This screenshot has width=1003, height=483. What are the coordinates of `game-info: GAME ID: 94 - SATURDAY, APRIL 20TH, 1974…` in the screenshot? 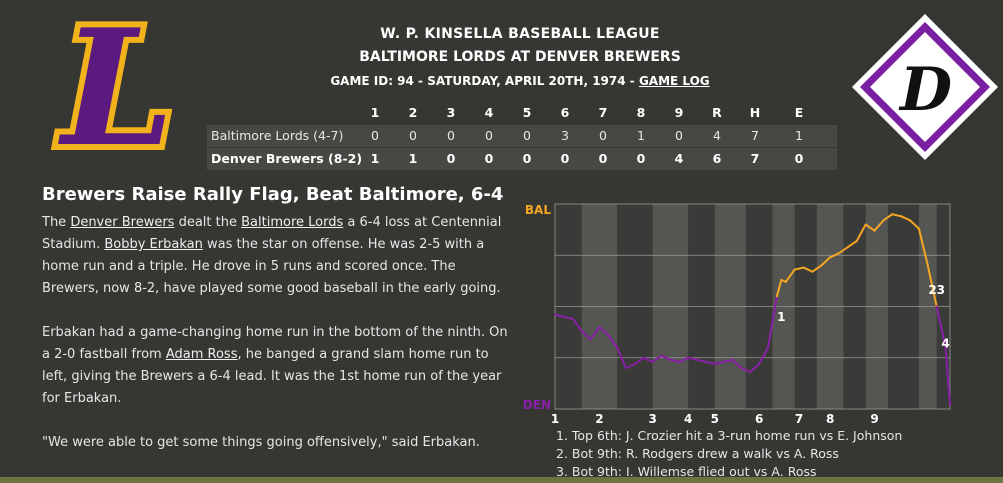 It's located at (520, 81).